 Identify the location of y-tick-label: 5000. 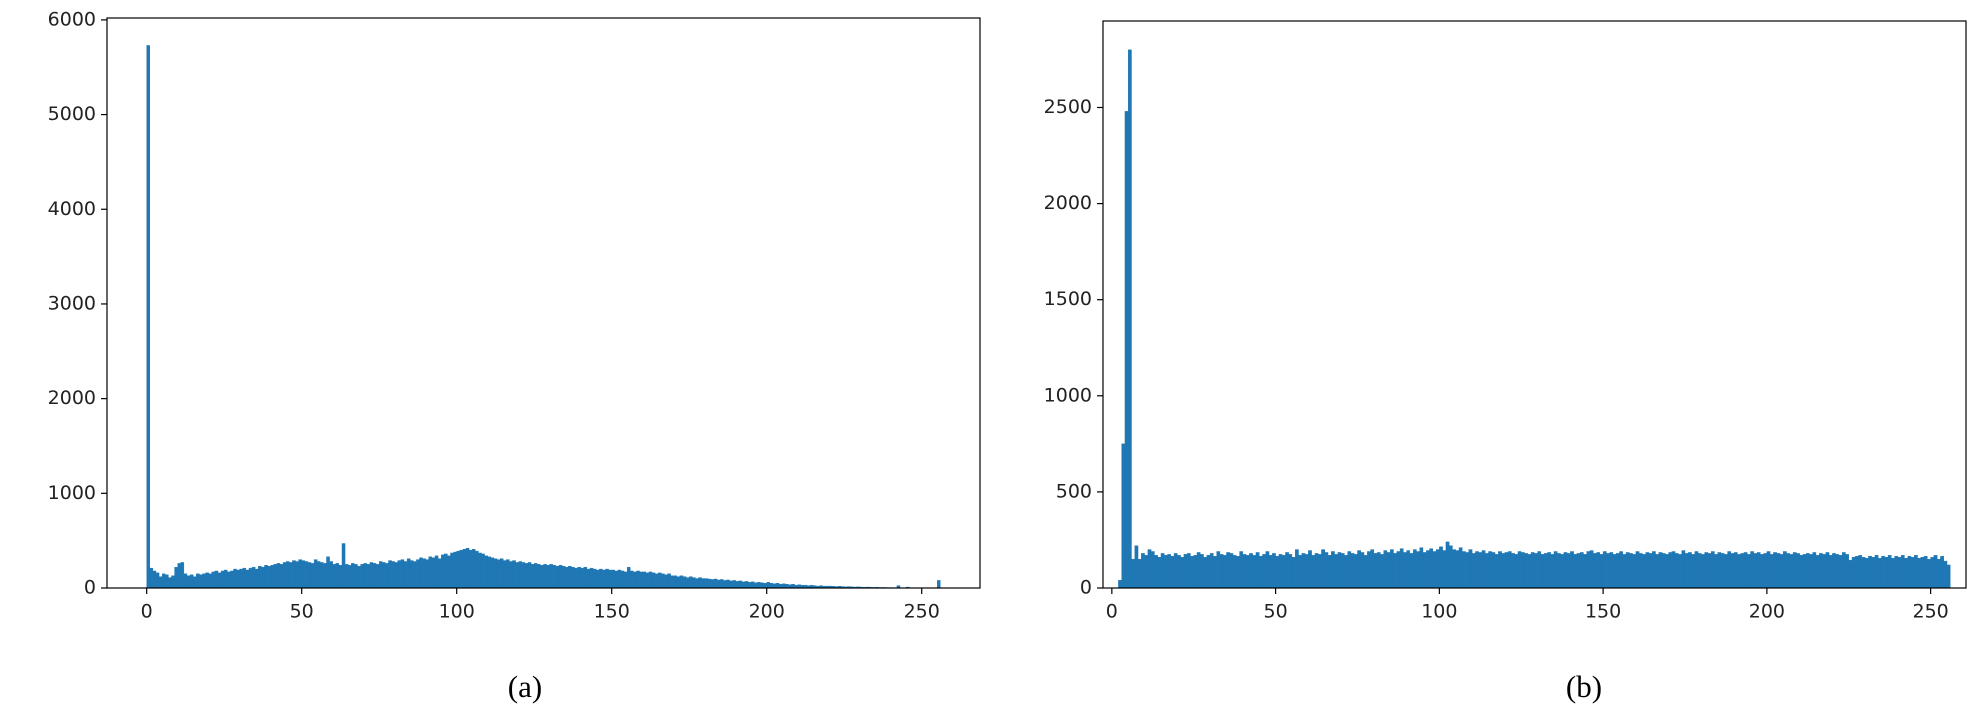
(72, 114).